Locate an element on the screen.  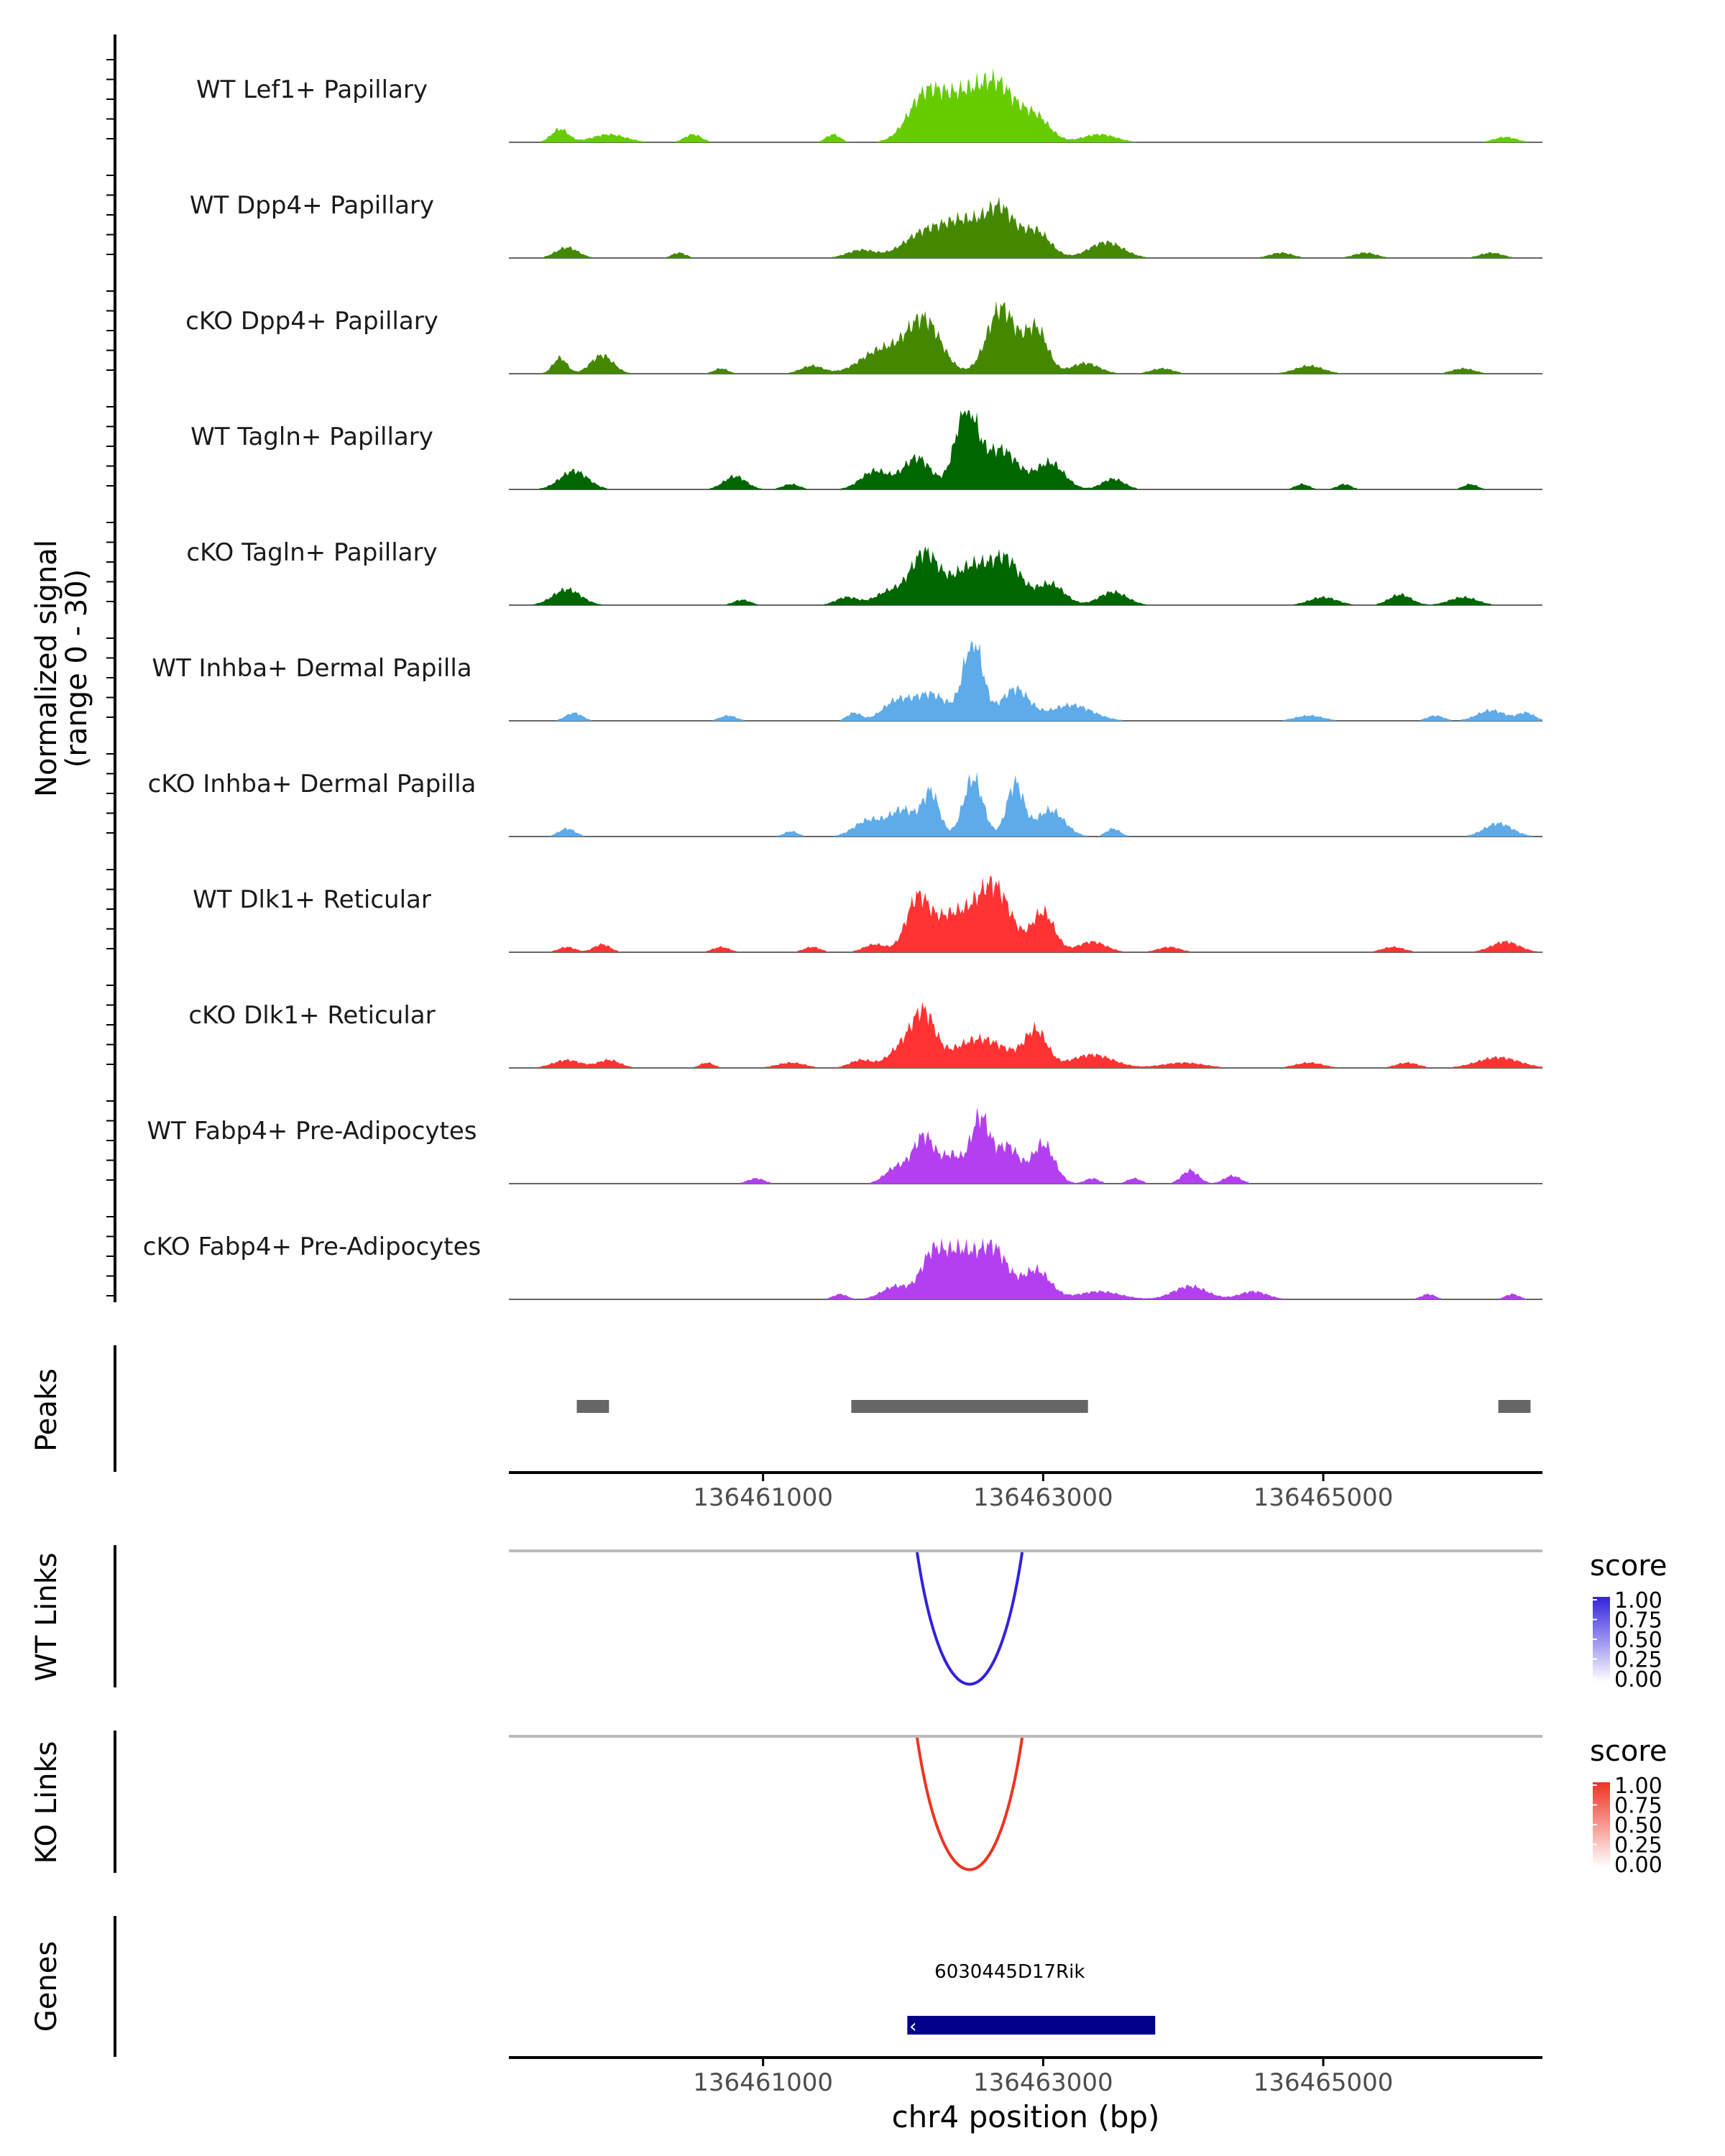
track-10: cKO Fabp4+ Pre-Adipocytes is located at coordinates (842, 1266).